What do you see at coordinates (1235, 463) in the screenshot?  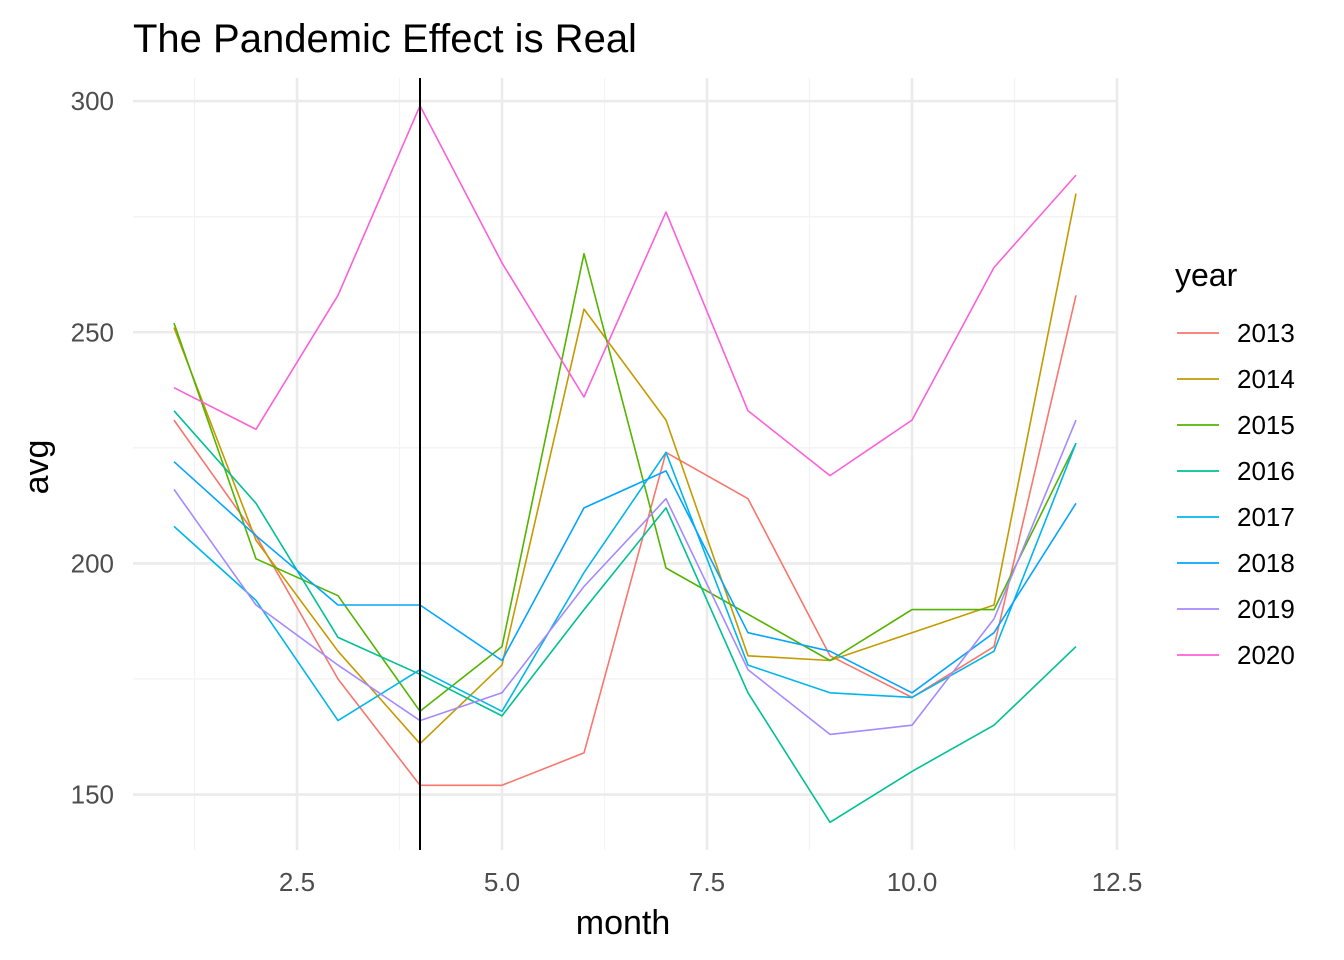 I see `legend: year 2013 2014 2015 2016 2017 2018 2019 2020` at bounding box center [1235, 463].